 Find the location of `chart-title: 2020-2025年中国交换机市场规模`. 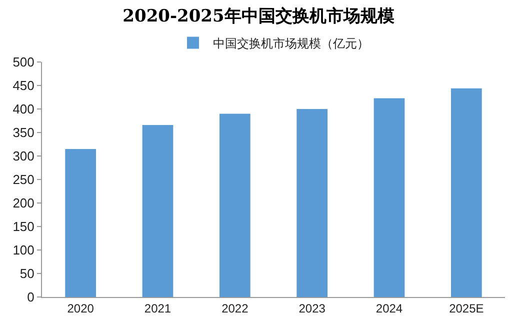

chart-title: 2020-2025年中国交换机市场规模 is located at coordinates (258, 16).